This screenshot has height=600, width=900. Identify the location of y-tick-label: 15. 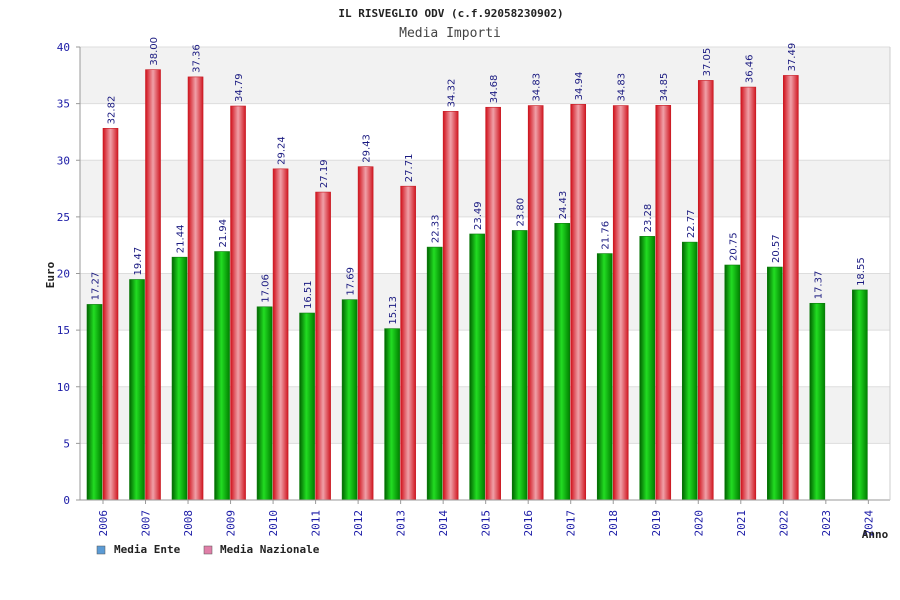
(63, 330).